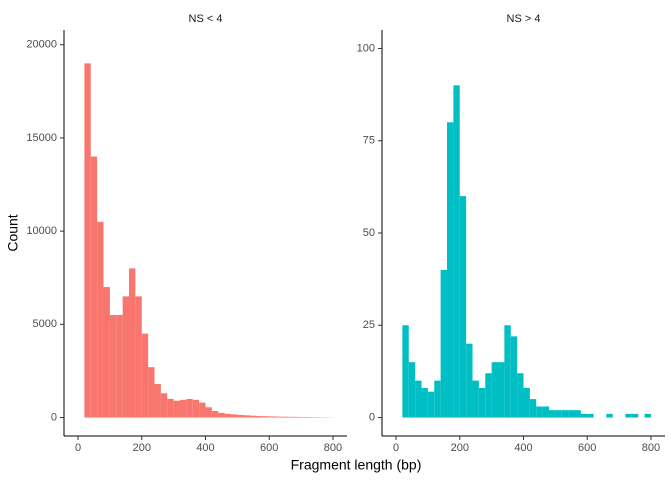 Image resolution: width=672 pixels, height=480 pixels. I want to click on y-tick-label: 50, so click(369, 233).